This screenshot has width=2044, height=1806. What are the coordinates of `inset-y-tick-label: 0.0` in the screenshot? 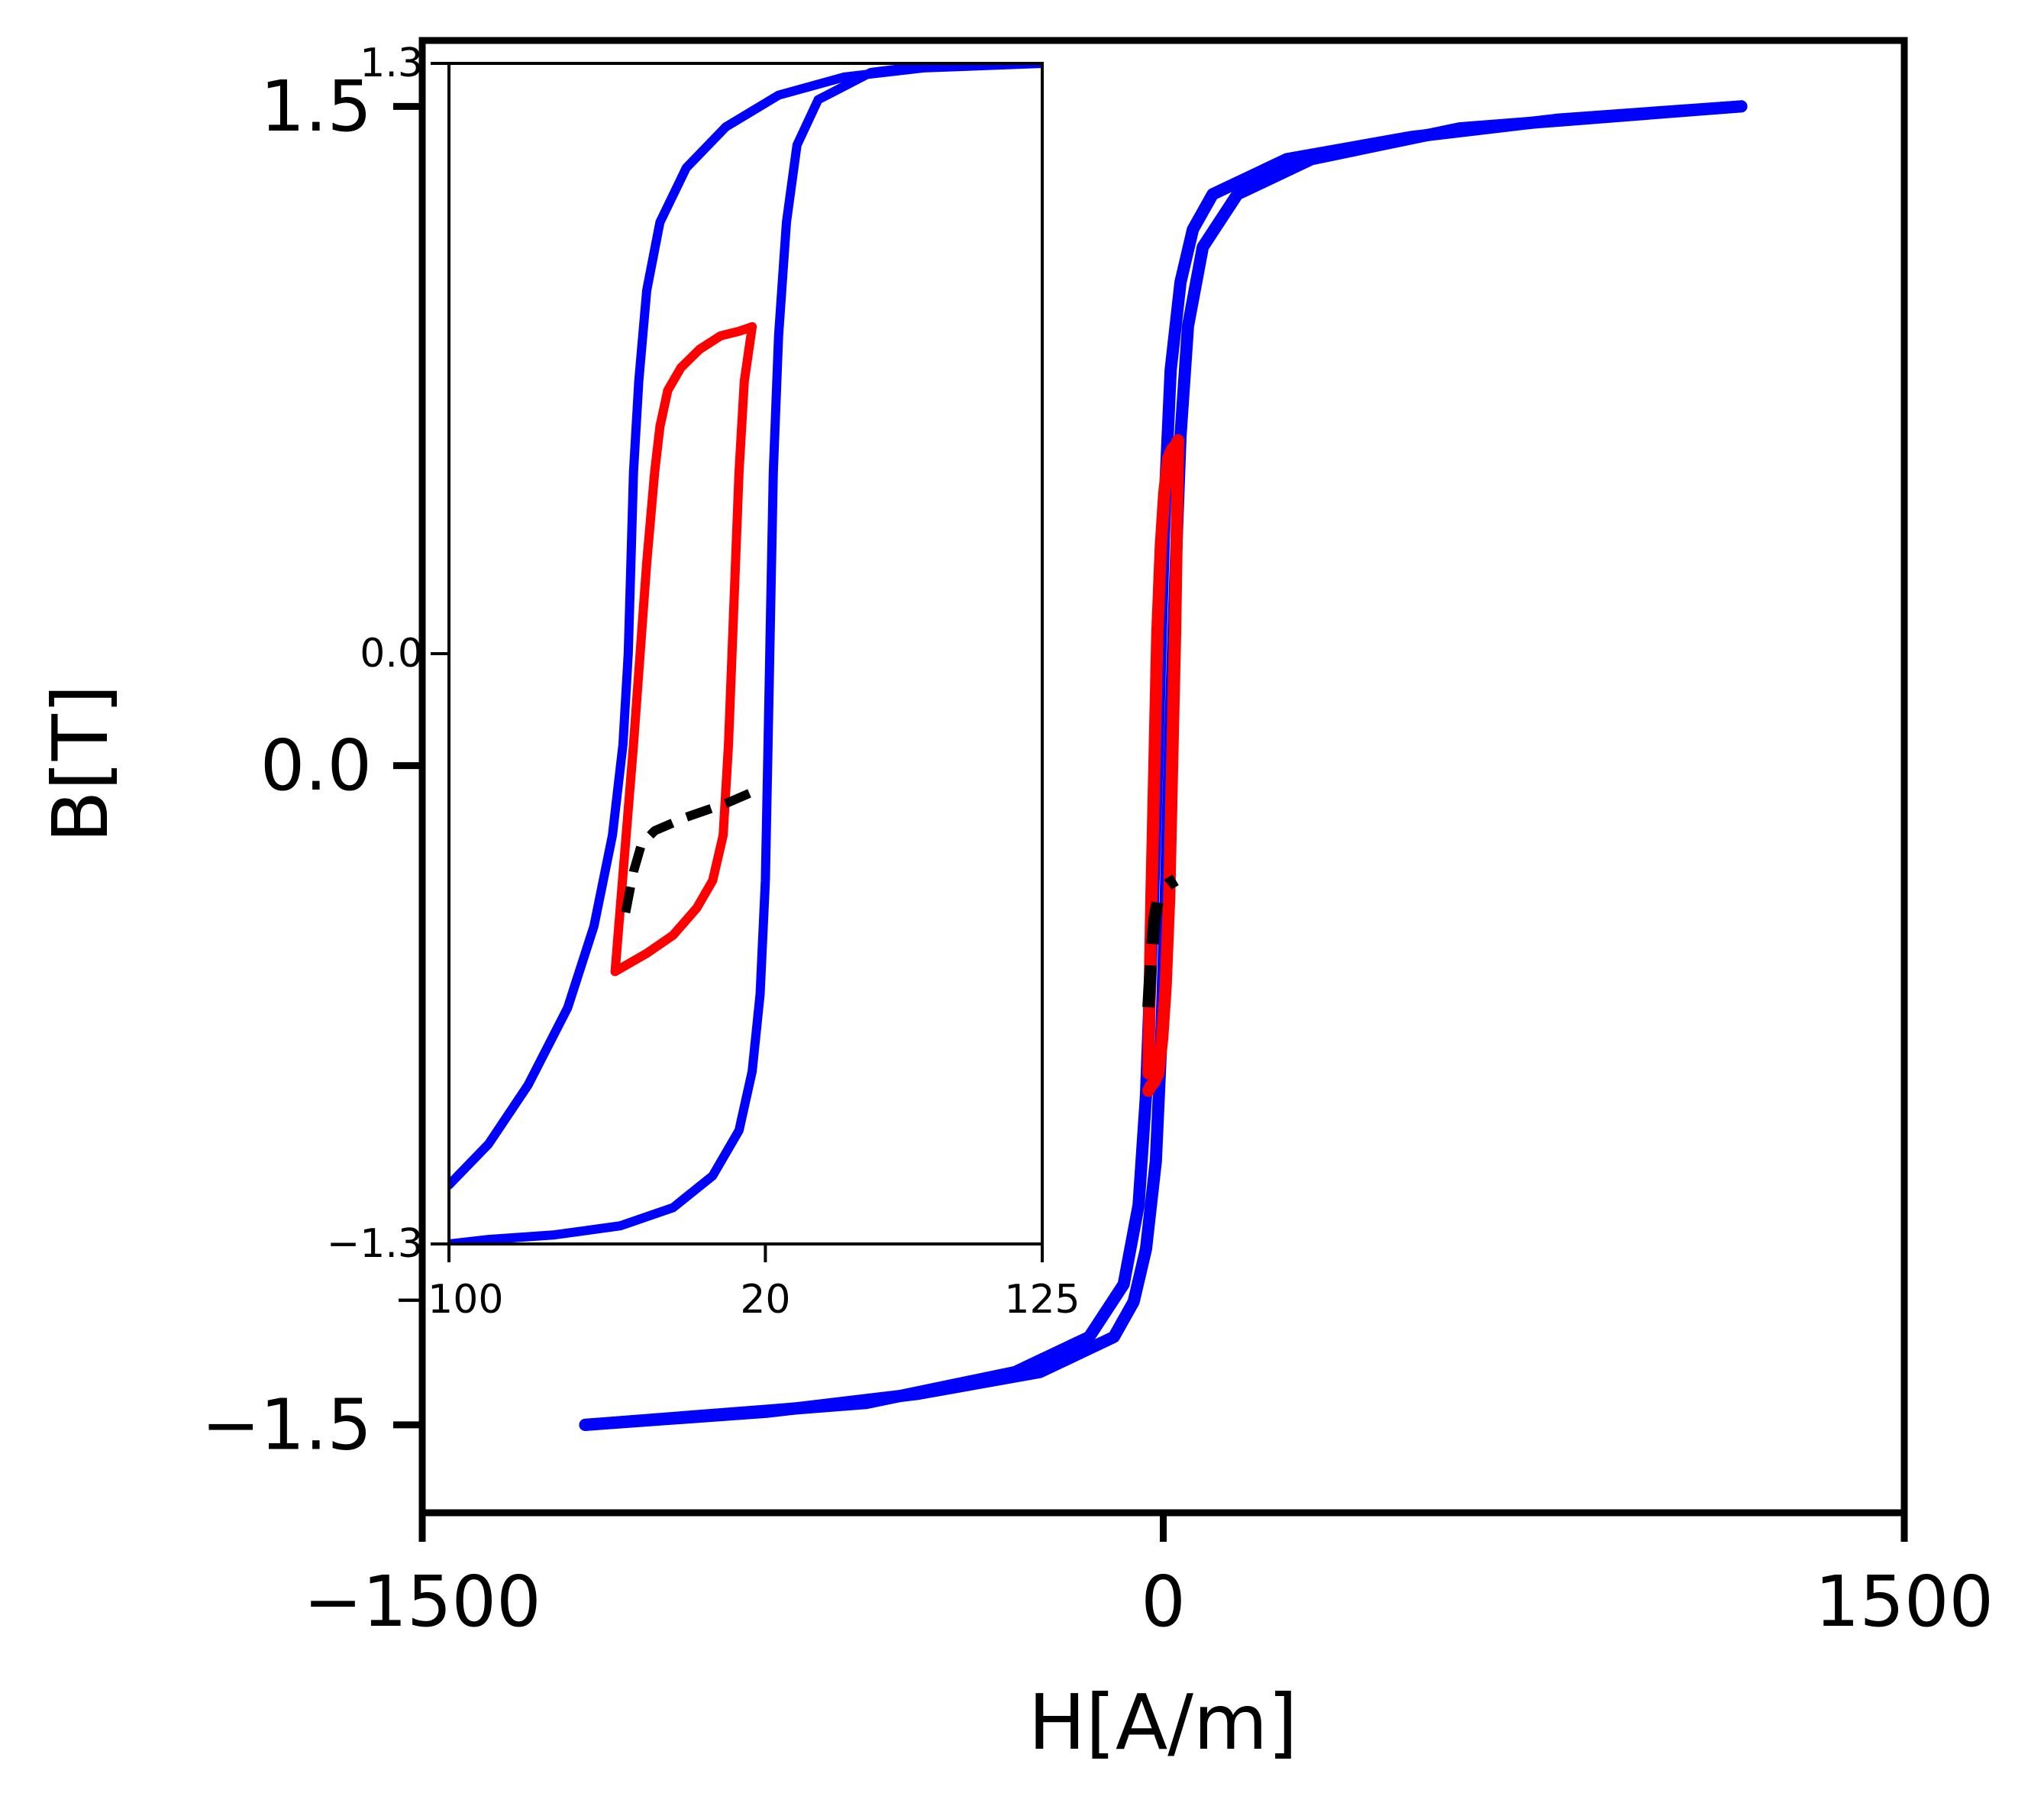 It's located at (391, 654).